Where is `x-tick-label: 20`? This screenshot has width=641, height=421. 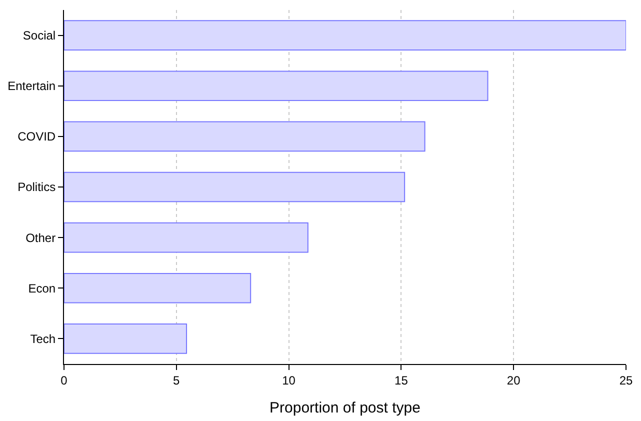 x-tick-label: 20 is located at coordinates (513, 380).